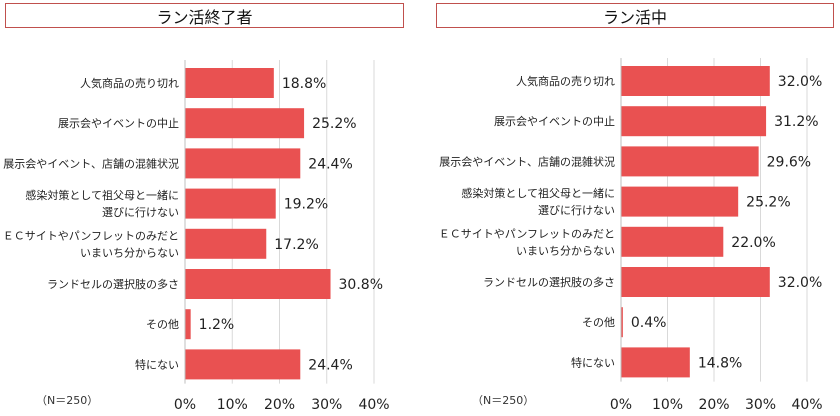 This screenshot has width=840, height=416. What do you see at coordinates (296, 245) in the screenshot?
I see `left-value-label: 17.2%` at bounding box center [296, 245].